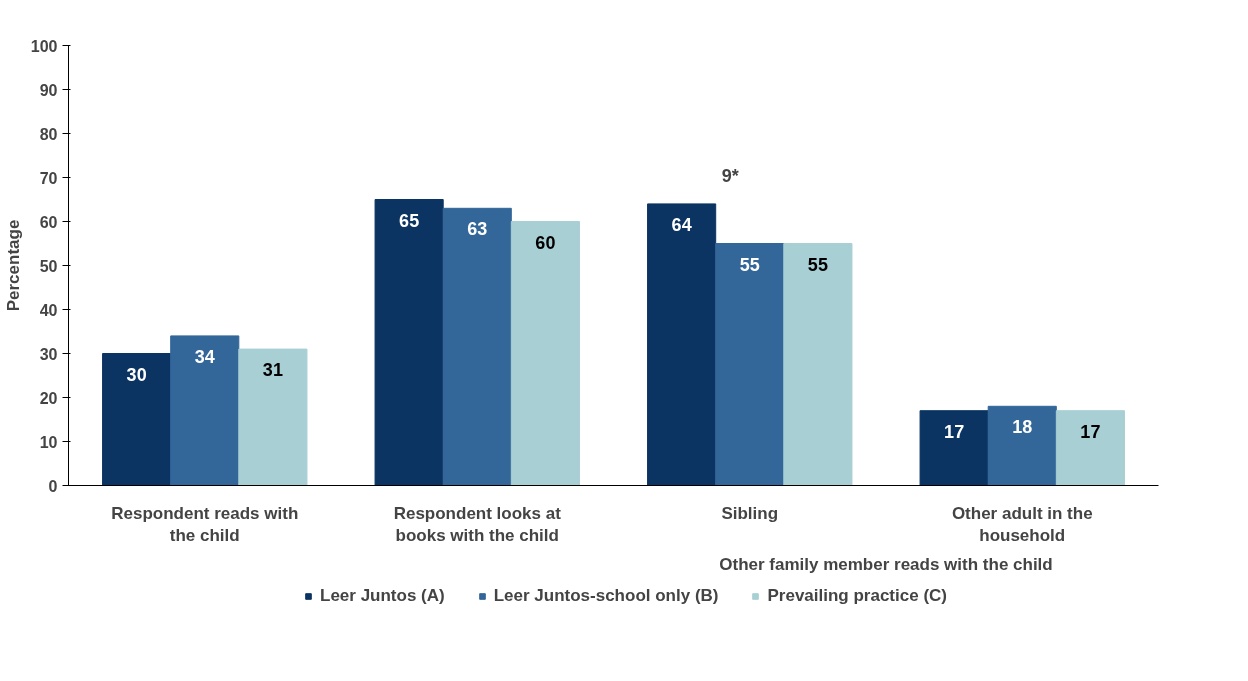 This screenshot has width=1248, height=681. Describe the element at coordinates (44, 46) in the screenshot. I see `y-tick-label: 100` at that location.